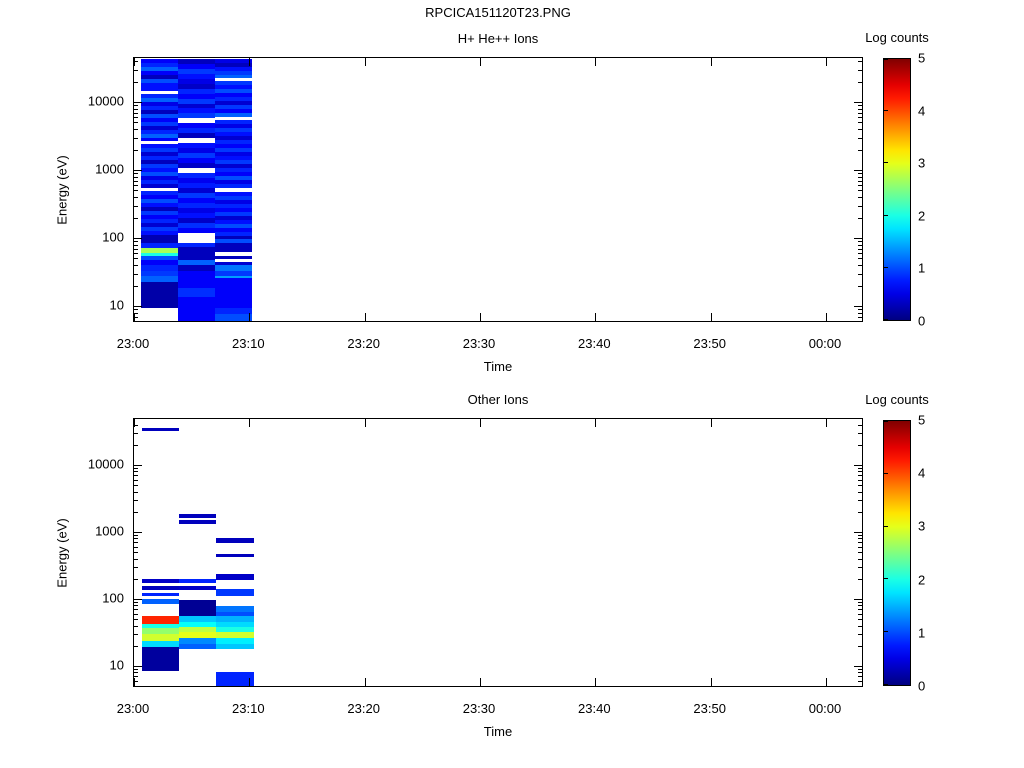 This screenshot has height=768, width=1024. Describe the element at coordinates (109, 531) in the screenshot. I see `y-tick-label: 1000` at that location.